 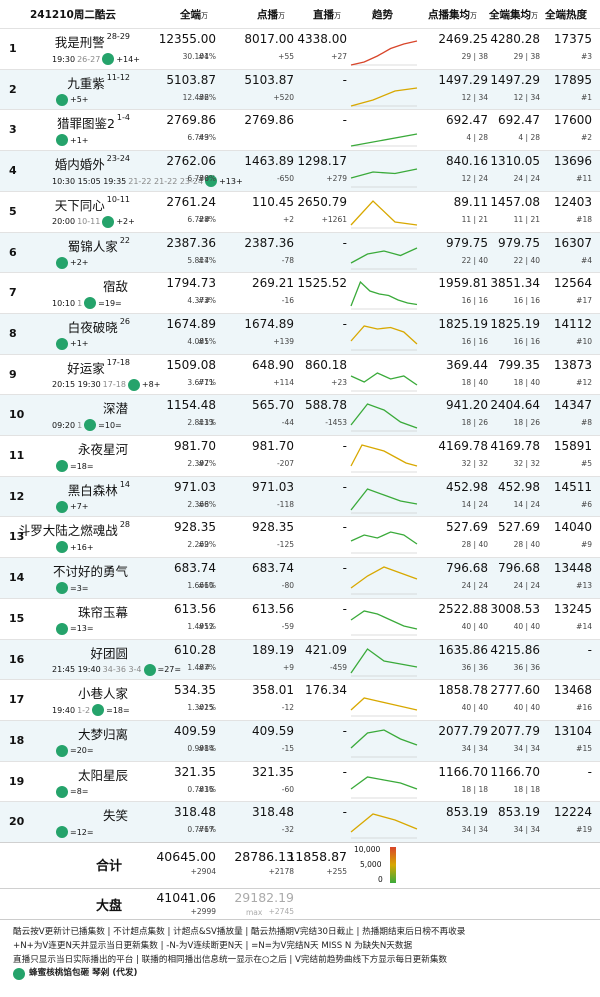 What do you see at coordinates (206, 830) in the screenshot?
I see `vod-rank: #17` at bounding box center [206, 830].